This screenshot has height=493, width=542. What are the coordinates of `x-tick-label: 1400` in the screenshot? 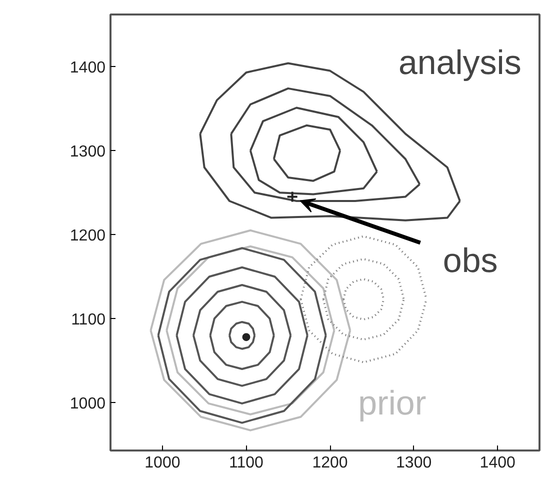 It's located at (498, 463).